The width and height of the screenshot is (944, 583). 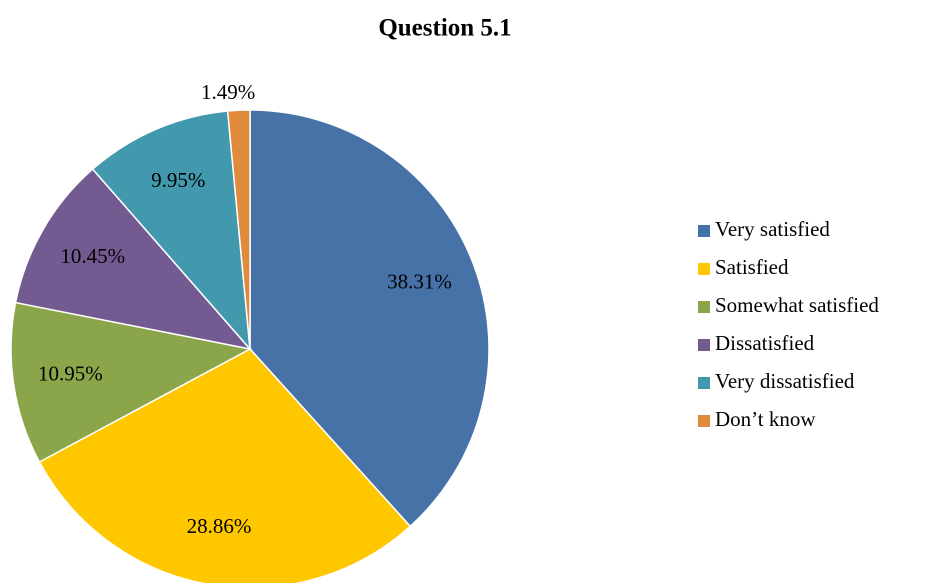 What do you see at coordinates (765, 419) in the screenshot?
I see `legend-label: Don’t know` at bounding box center [765, 419].